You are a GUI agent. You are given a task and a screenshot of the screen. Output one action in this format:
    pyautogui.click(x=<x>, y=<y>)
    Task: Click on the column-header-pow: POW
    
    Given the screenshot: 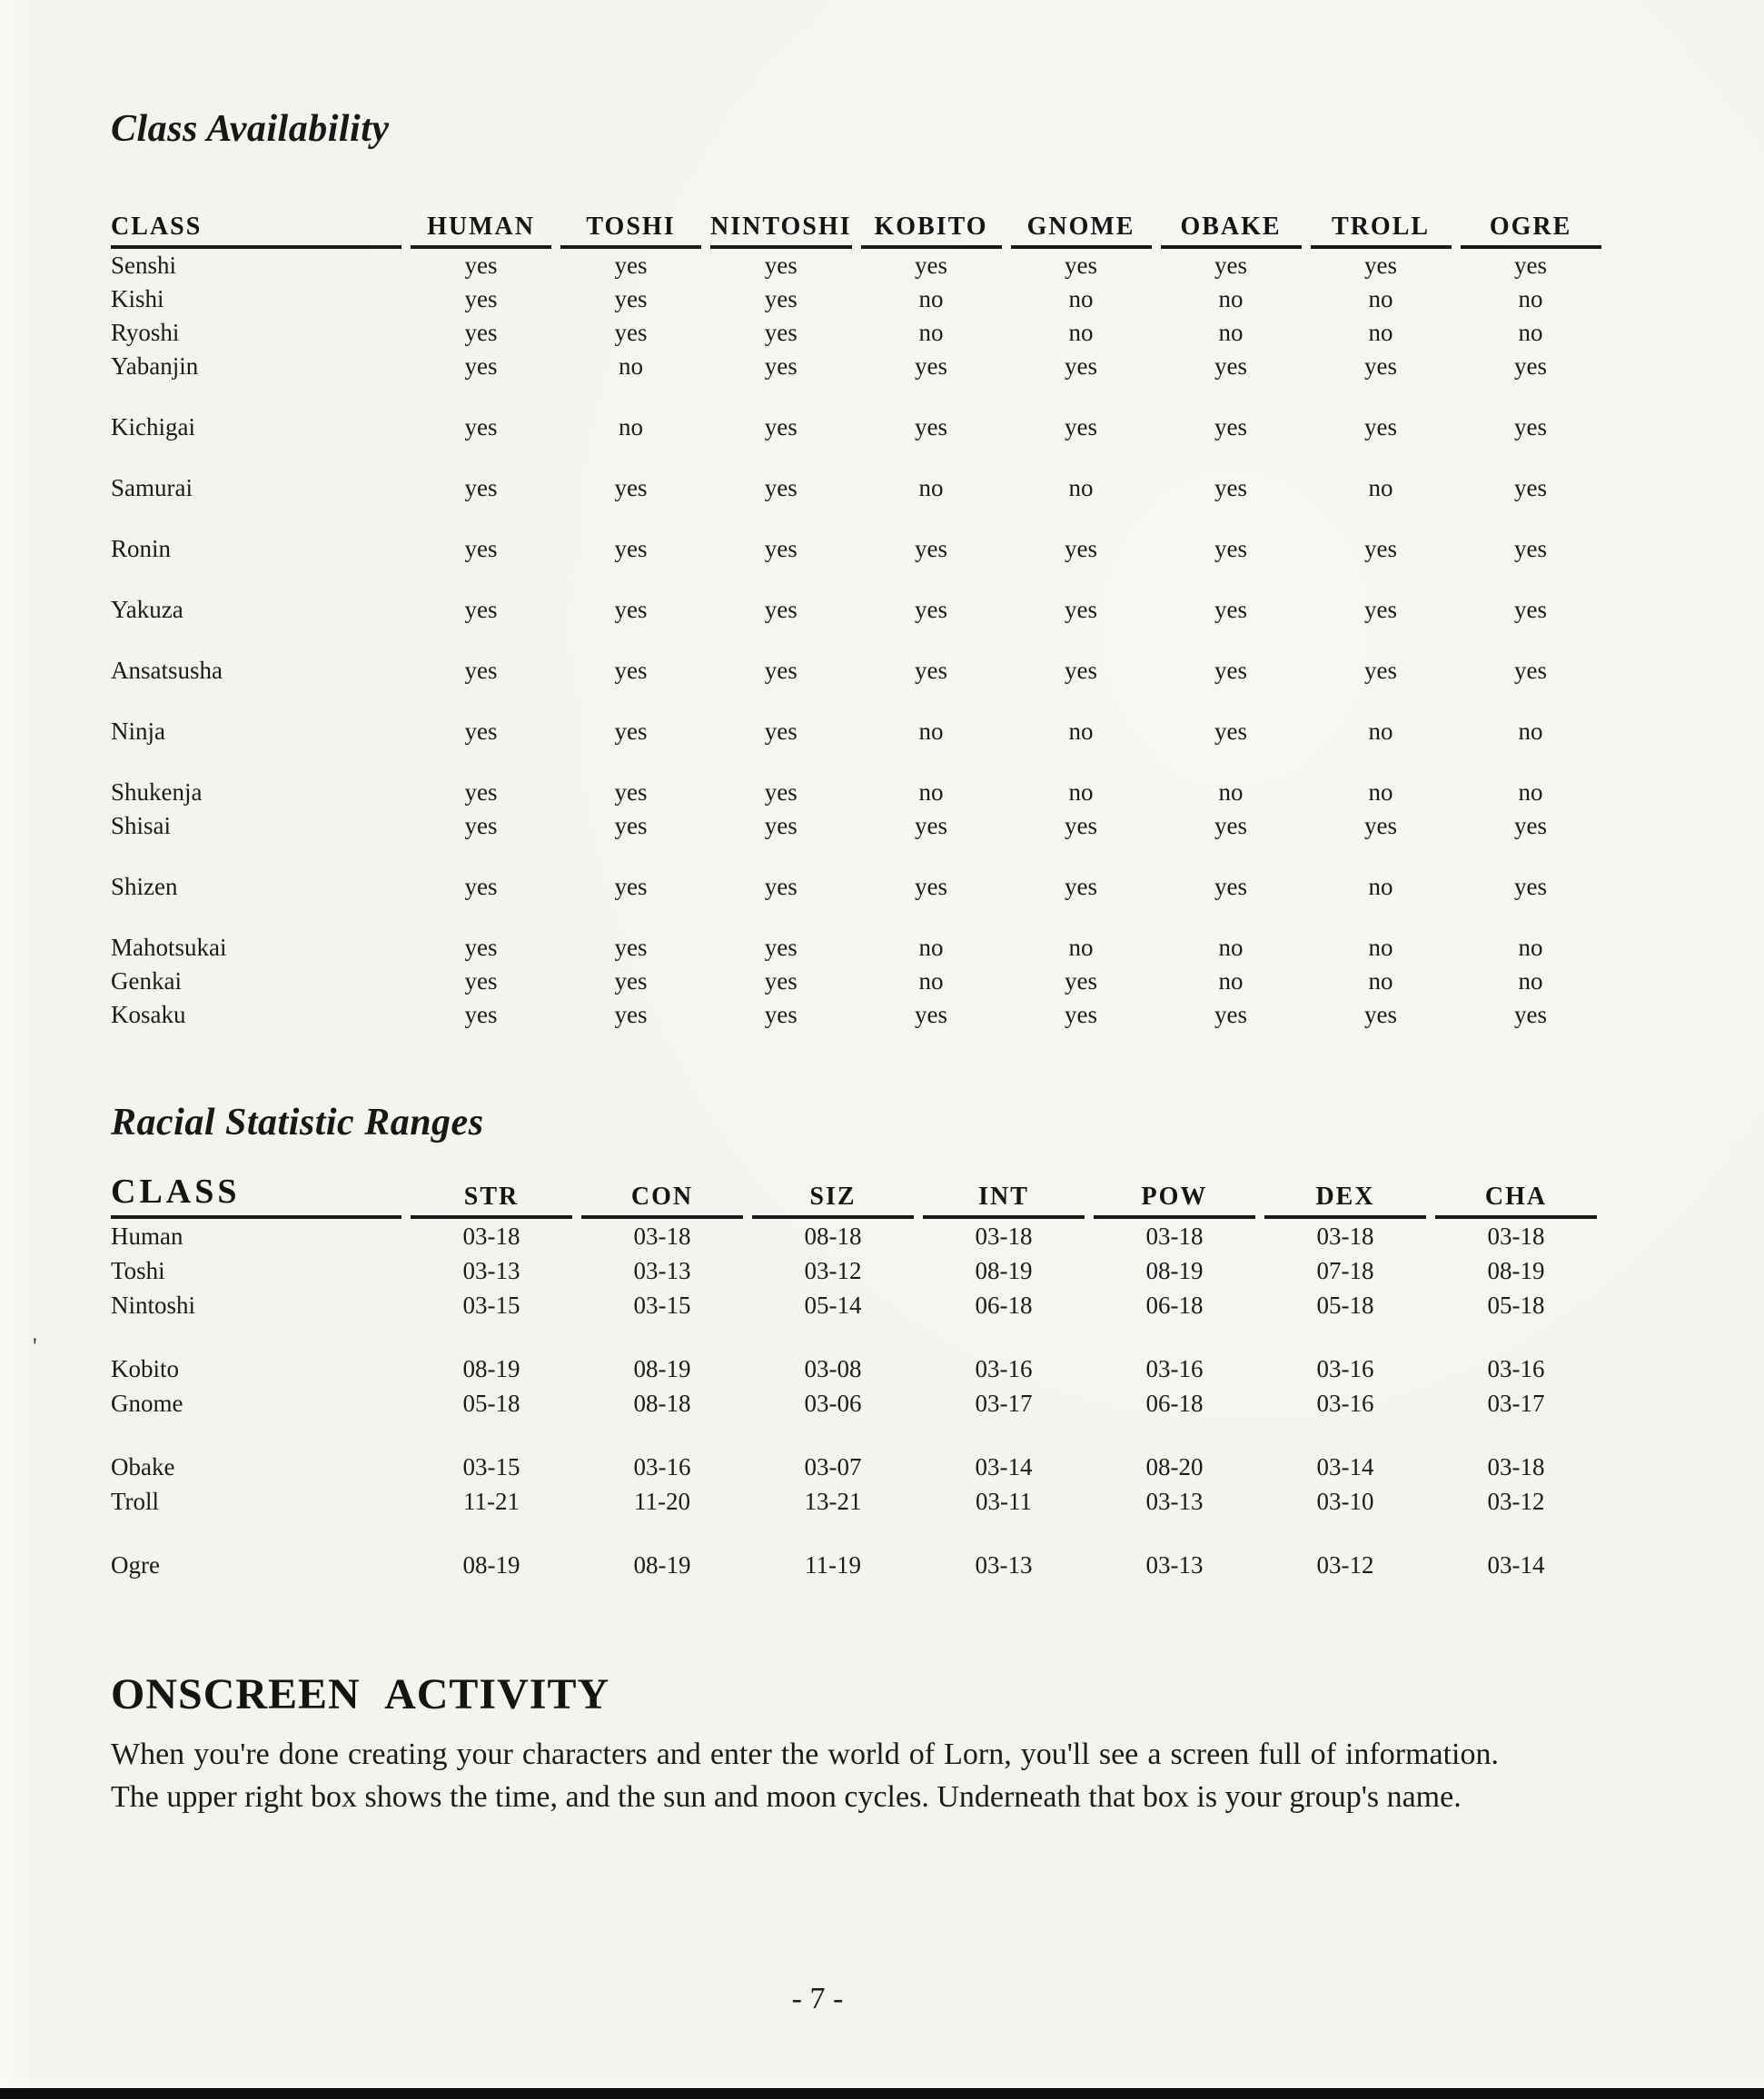 What is the action you would take?
    pyautogui.click(x=1174, y=1195)
    